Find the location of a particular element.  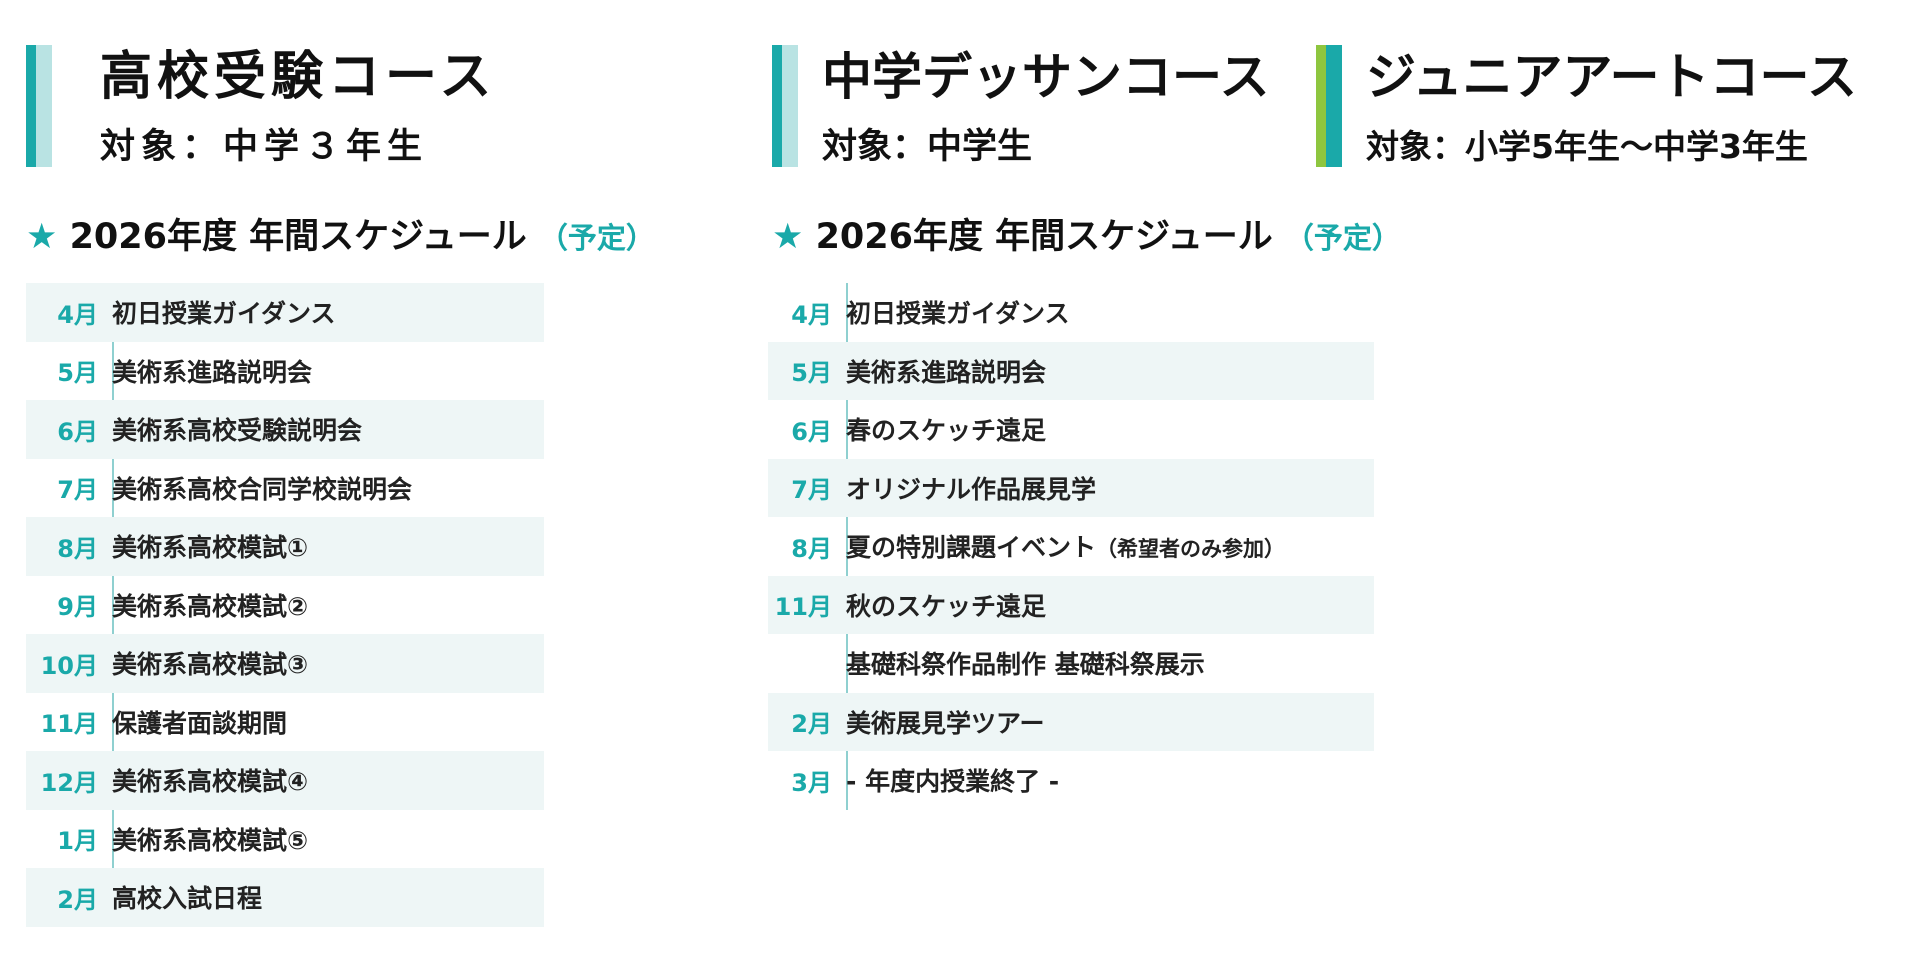

month-label: 1月 is located at coordinates (77, 841).